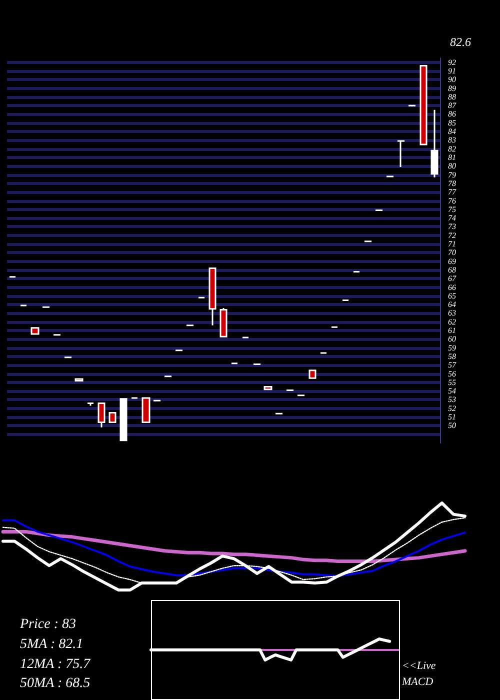 The height and width of the screenshot is (700, 500). I want to click on y-tick-label: 74, so click(452, 218).